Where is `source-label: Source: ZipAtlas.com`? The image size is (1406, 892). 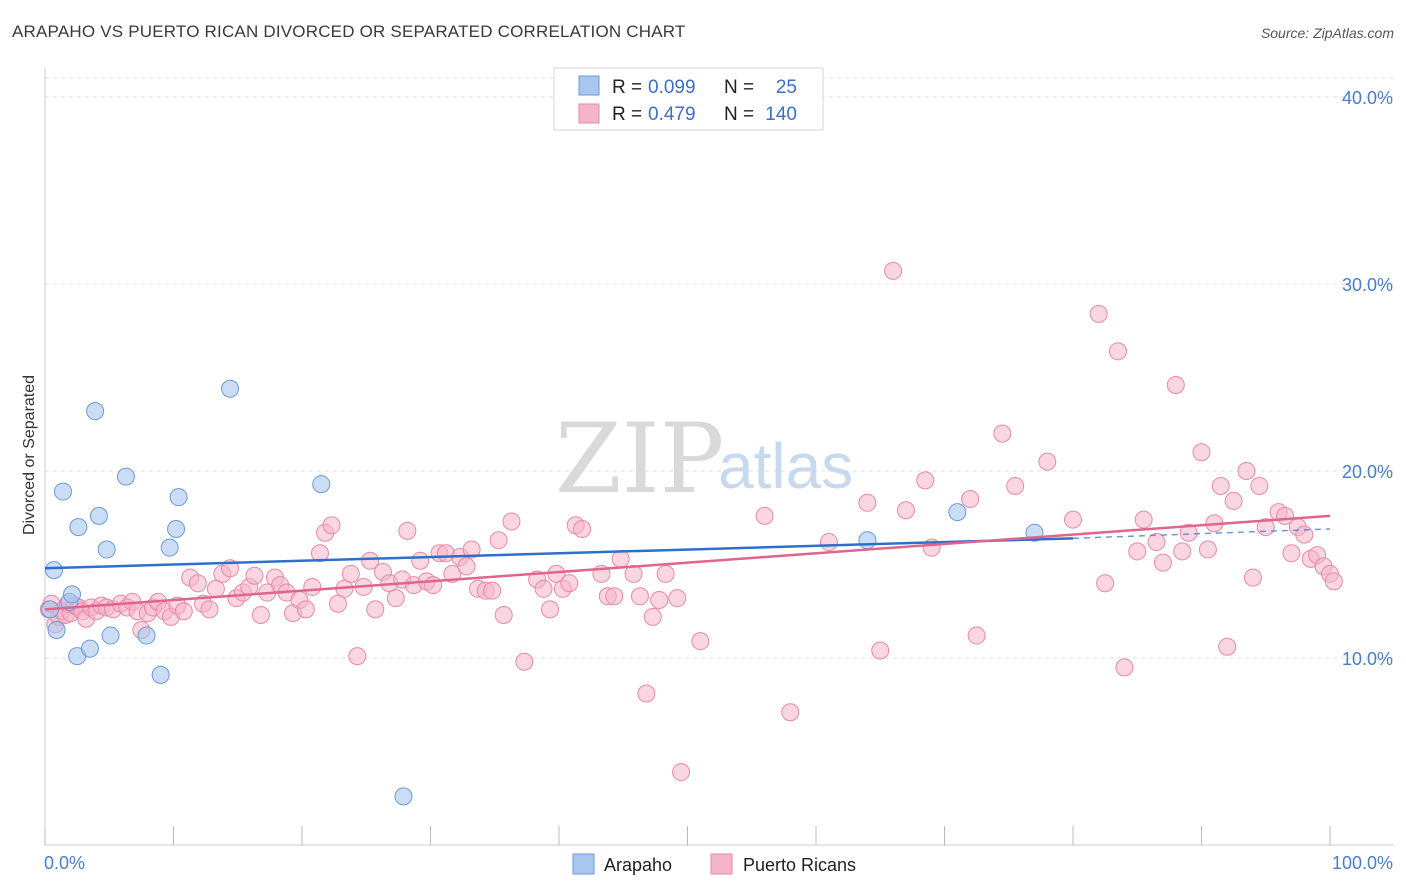 source-label: Source: ZipAtlas.com is located at coordinates (1327, 33).